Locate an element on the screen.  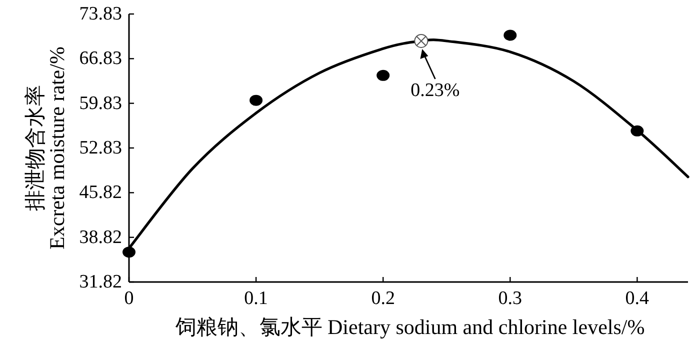
y-tick-label: 59.83 is located at coordinates (100, 103).